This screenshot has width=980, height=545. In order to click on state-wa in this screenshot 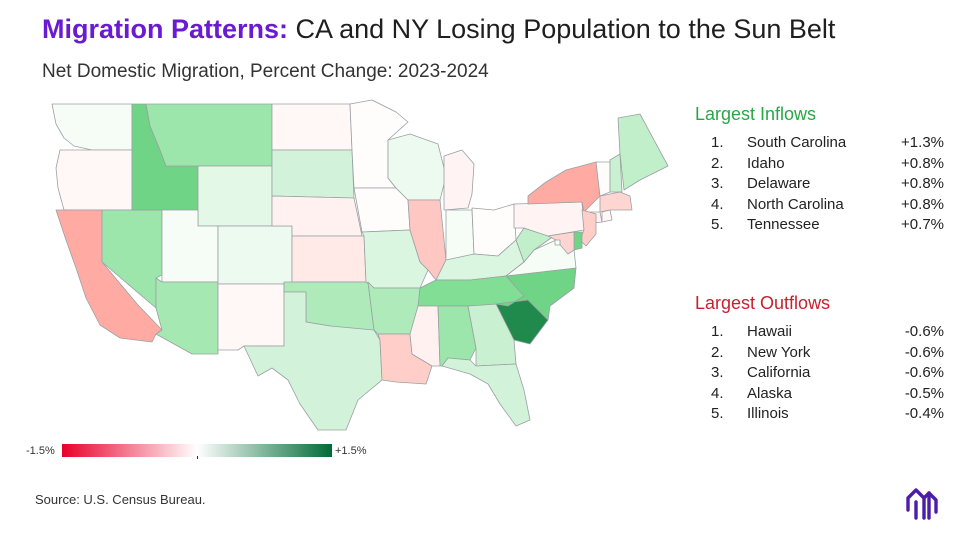, I will do `click(92, 127)`.